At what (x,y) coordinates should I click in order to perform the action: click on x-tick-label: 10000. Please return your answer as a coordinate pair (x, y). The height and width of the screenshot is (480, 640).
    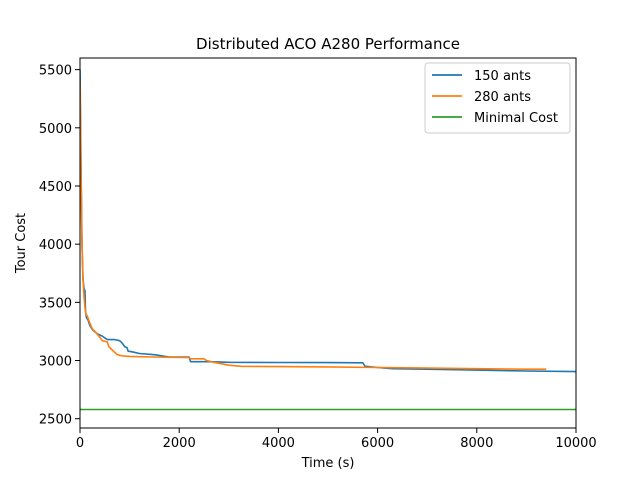
    Looking at the image, I should click on (575, 443).